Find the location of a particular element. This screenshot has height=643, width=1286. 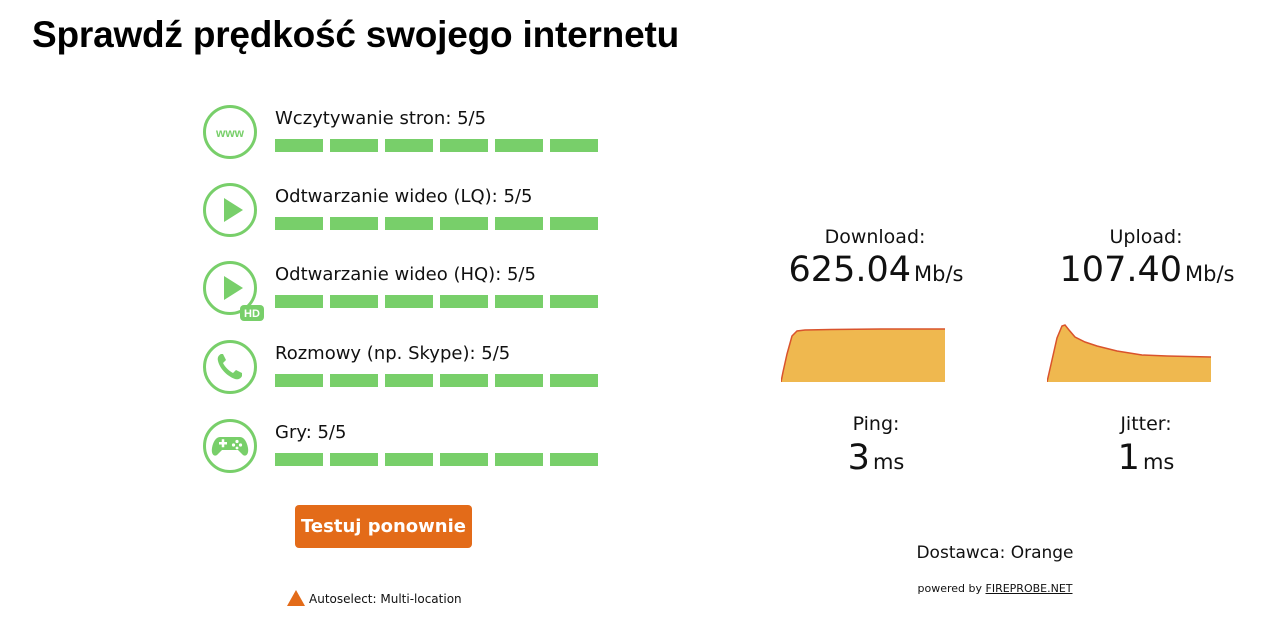

warning-triangle-icon is located at coordinates (296, 599).